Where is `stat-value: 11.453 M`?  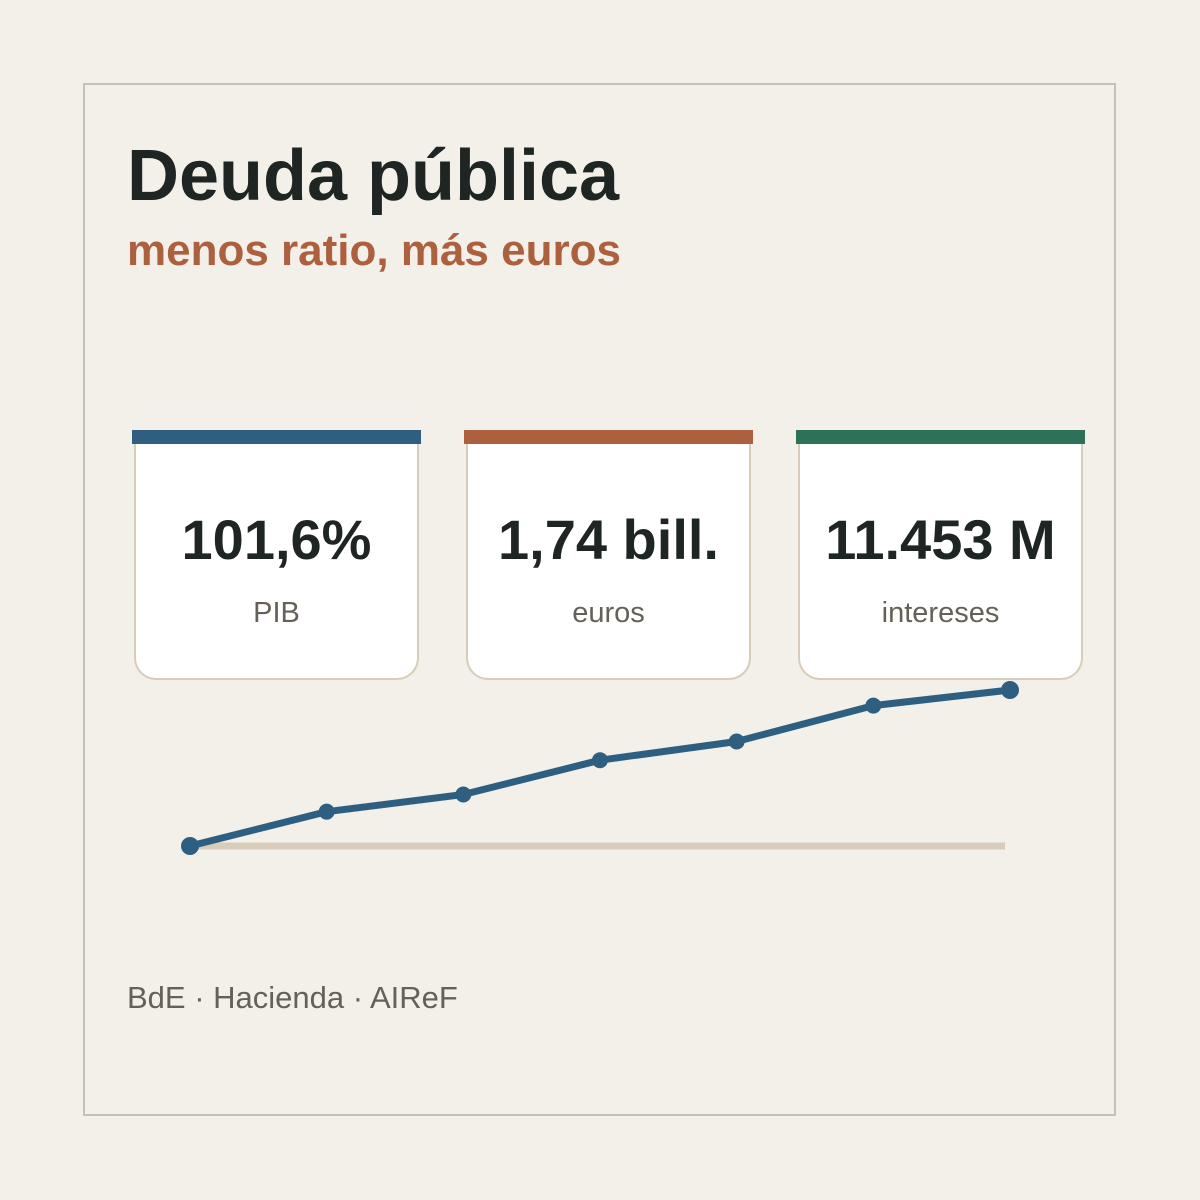 stat-value: 11.453 M is located at coordinates (940, 539).